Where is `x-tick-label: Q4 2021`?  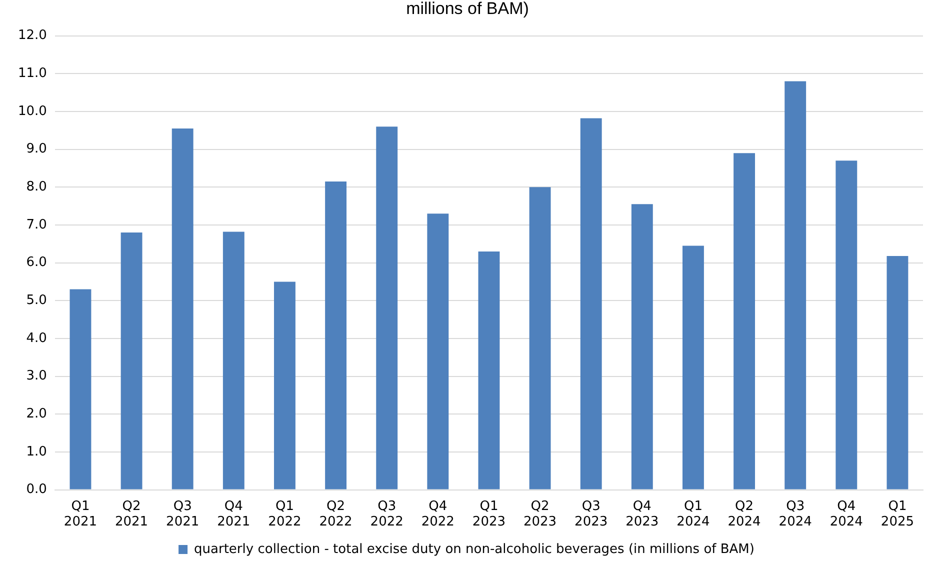
x-tick-label: Q4 2021 is located at coordinates (233, 514).